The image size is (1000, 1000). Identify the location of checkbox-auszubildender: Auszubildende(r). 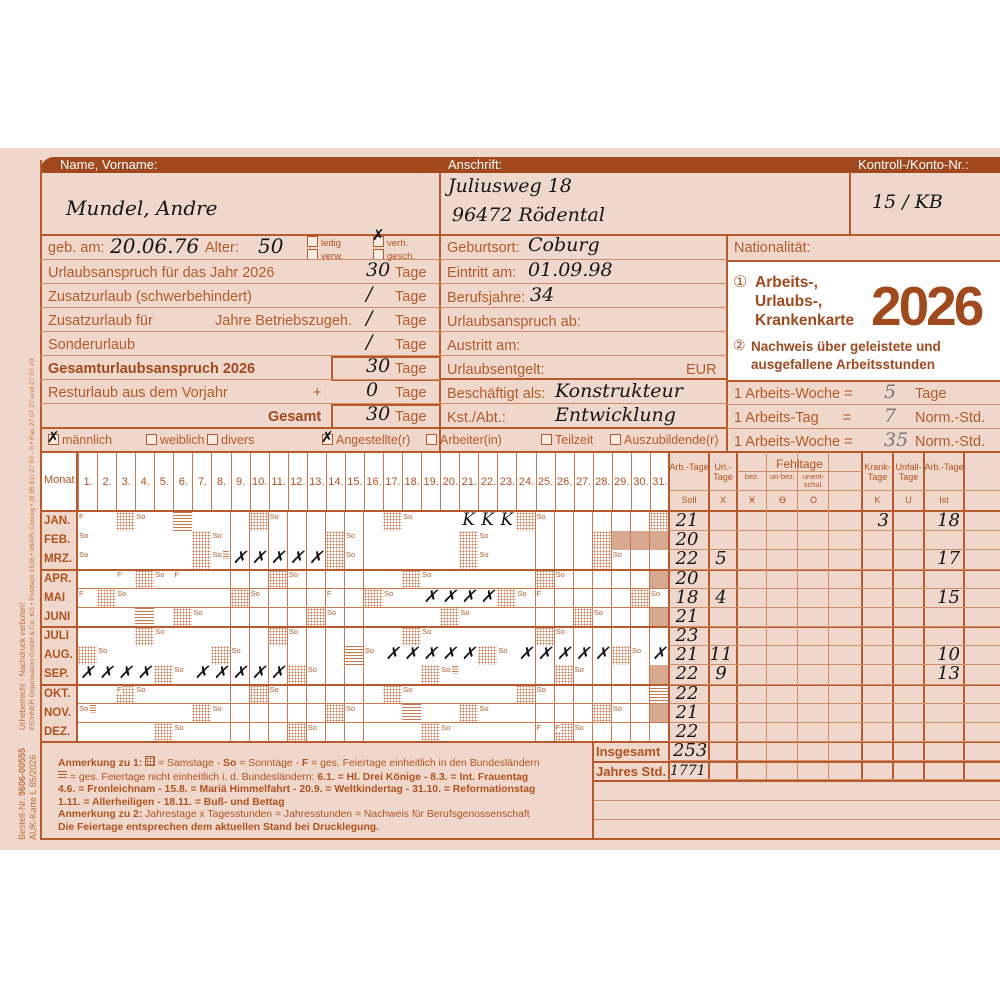
(664, 440).